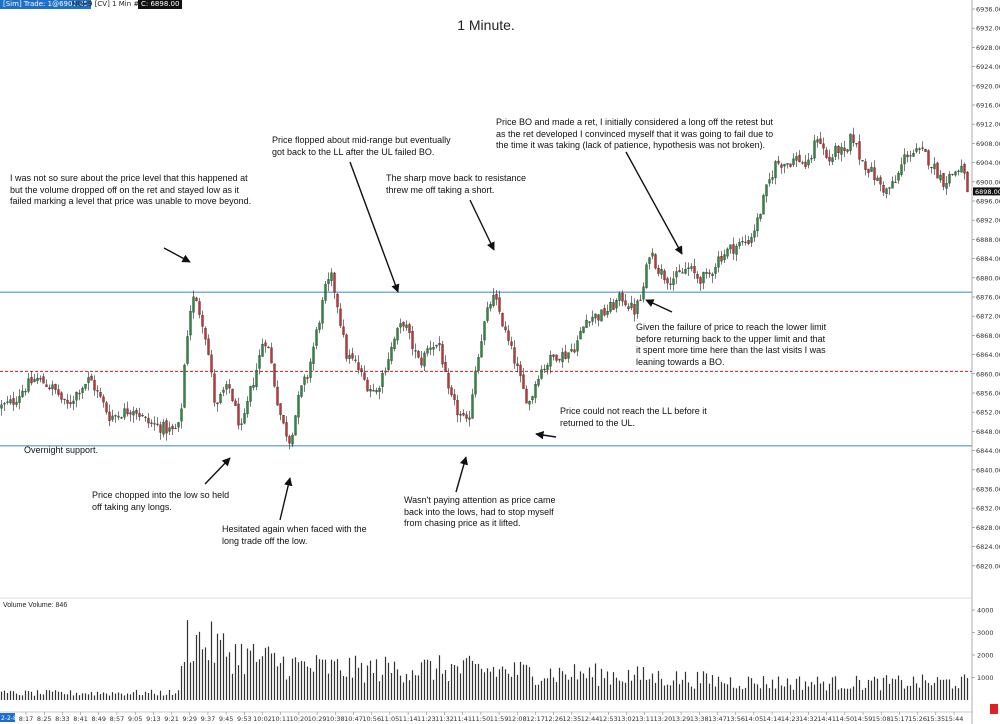  Describe the element at coordinates (226, 719) in the screenshot. I see `time-tick-label: 9:45` at that location.